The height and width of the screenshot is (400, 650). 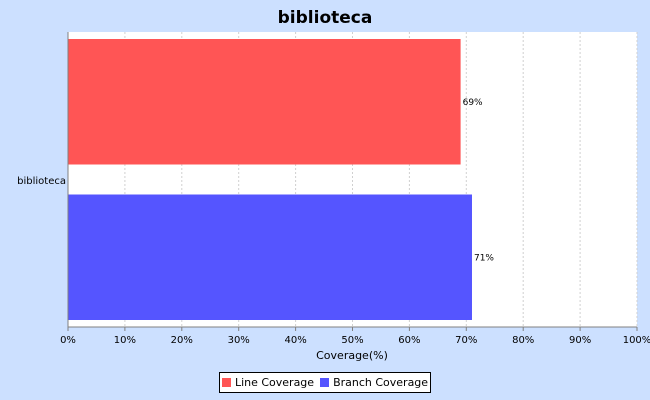 I want to click on x-tick-label: 100%, so click(x=636, y=340).